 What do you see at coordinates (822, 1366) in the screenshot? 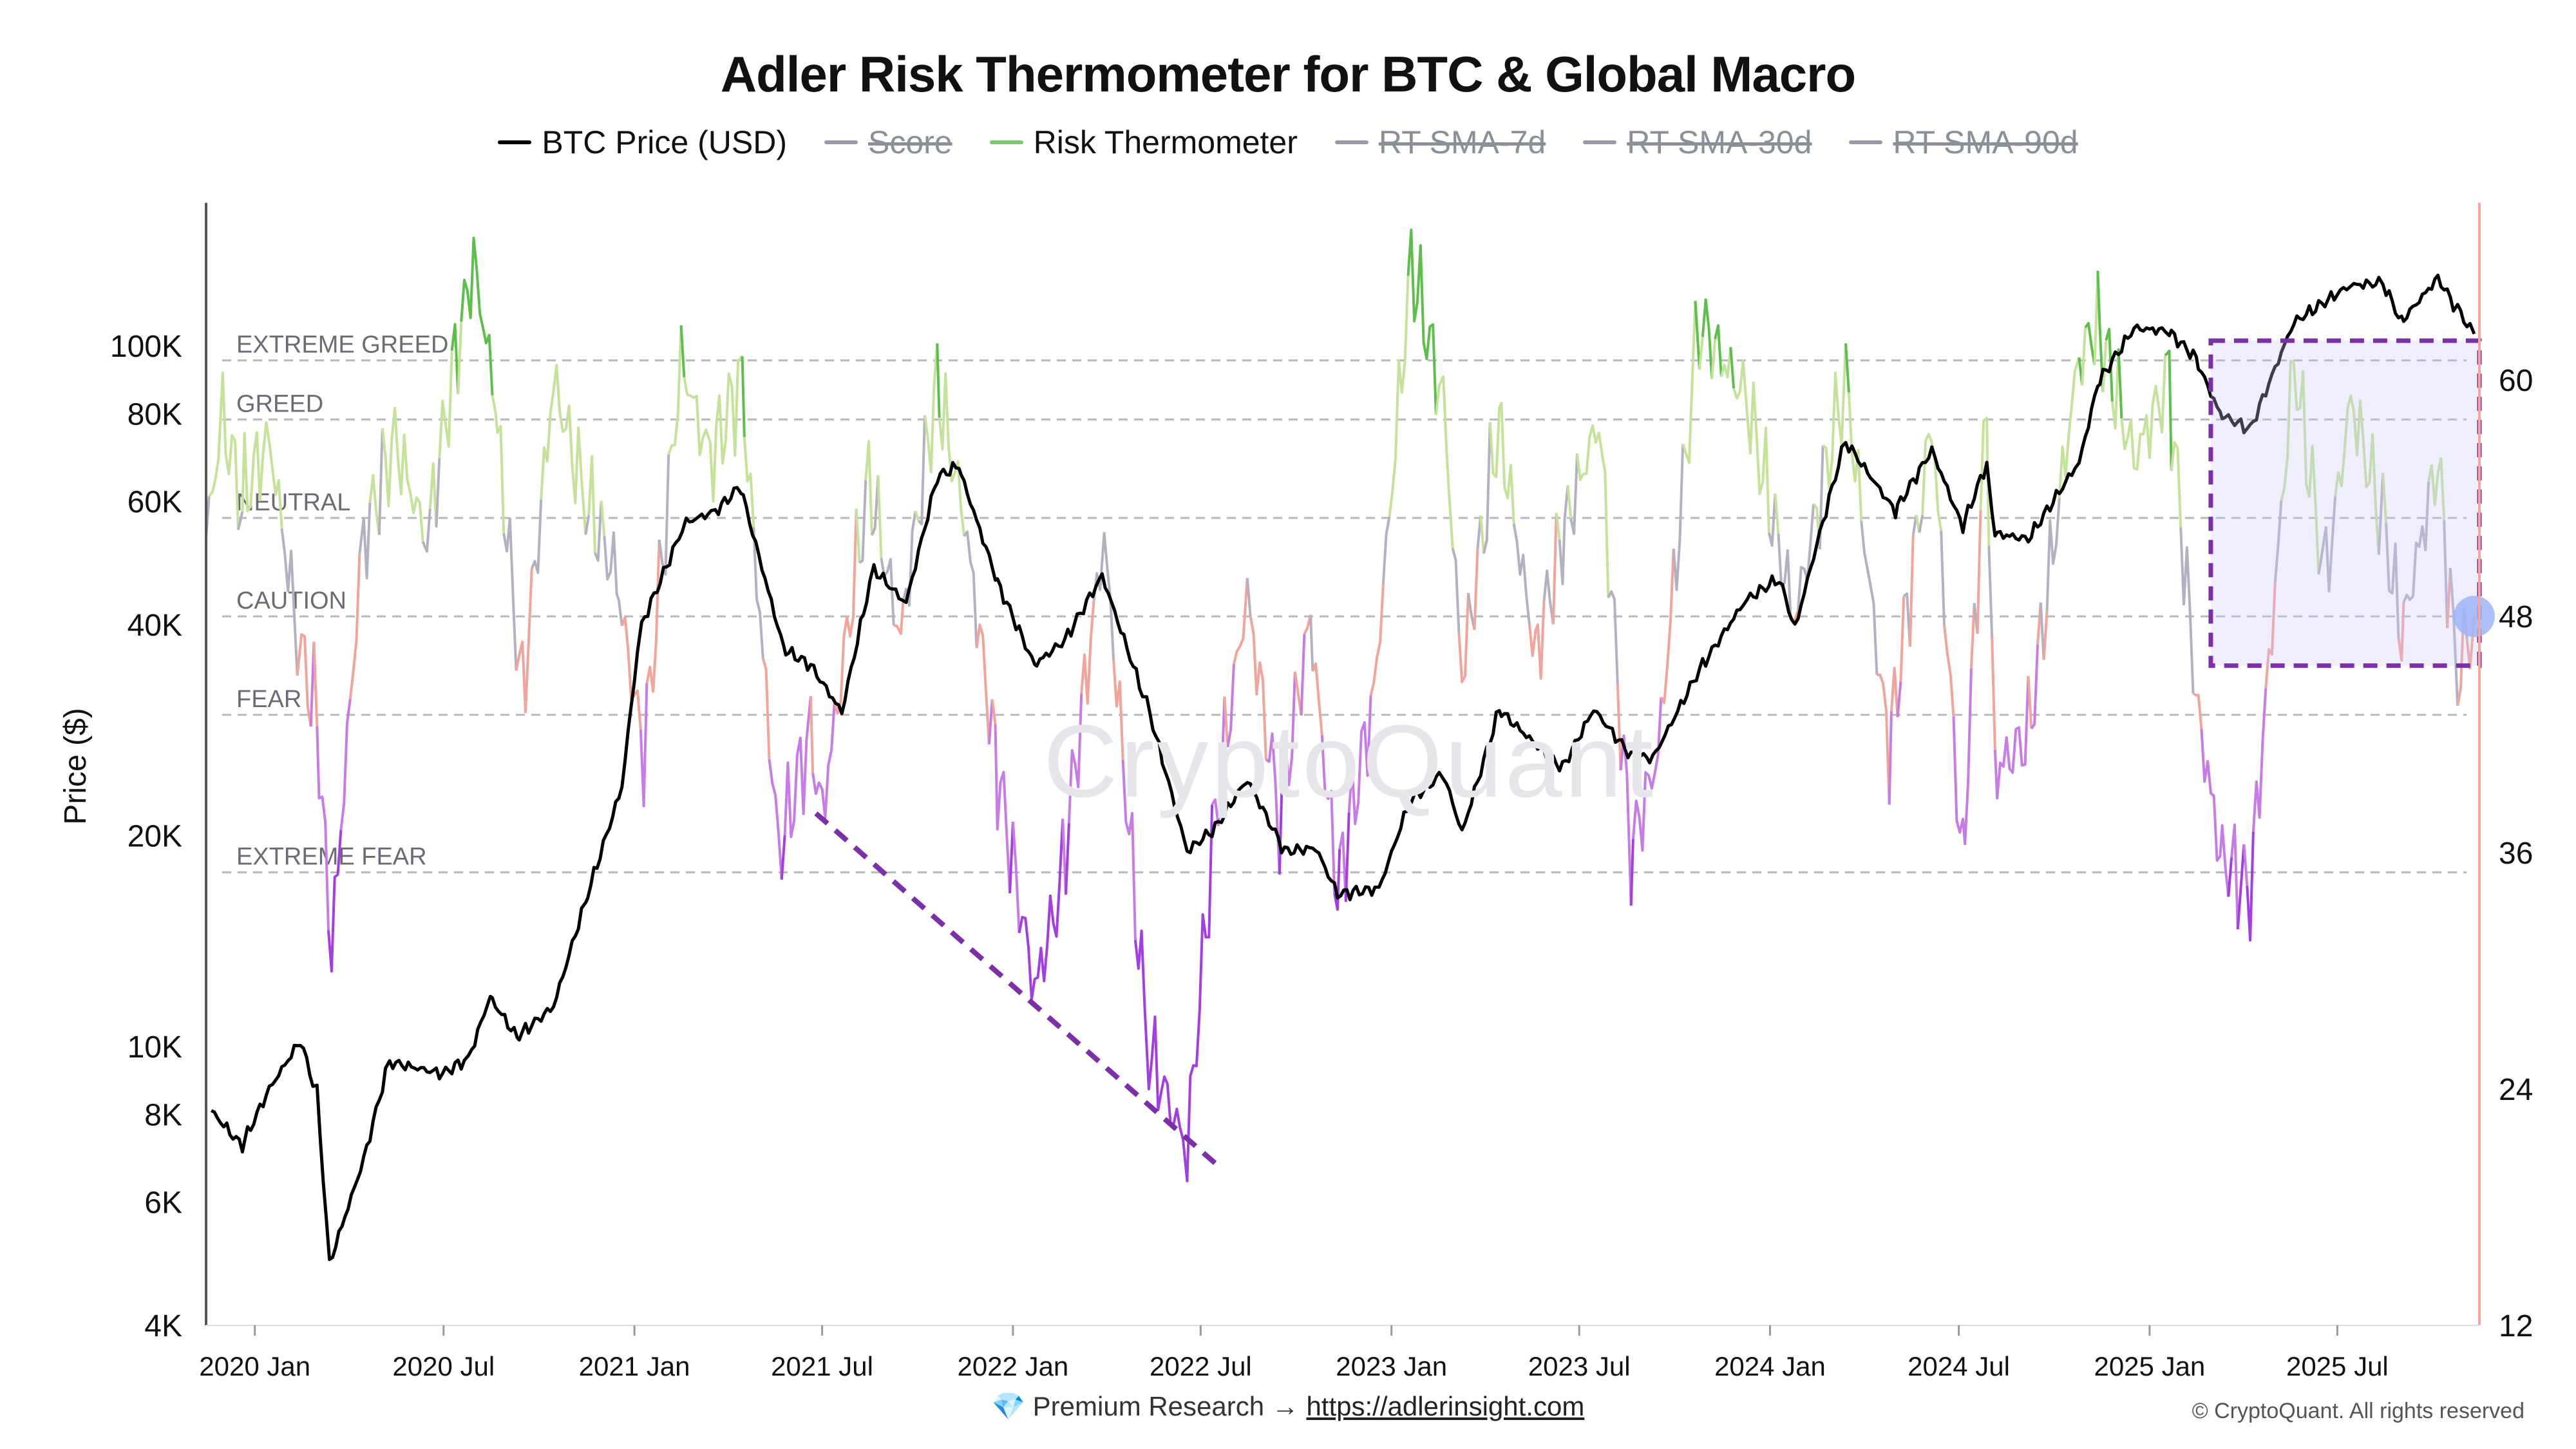
I see `x-tick-label: 2021 Jul` at bounding box center [822, 1366].